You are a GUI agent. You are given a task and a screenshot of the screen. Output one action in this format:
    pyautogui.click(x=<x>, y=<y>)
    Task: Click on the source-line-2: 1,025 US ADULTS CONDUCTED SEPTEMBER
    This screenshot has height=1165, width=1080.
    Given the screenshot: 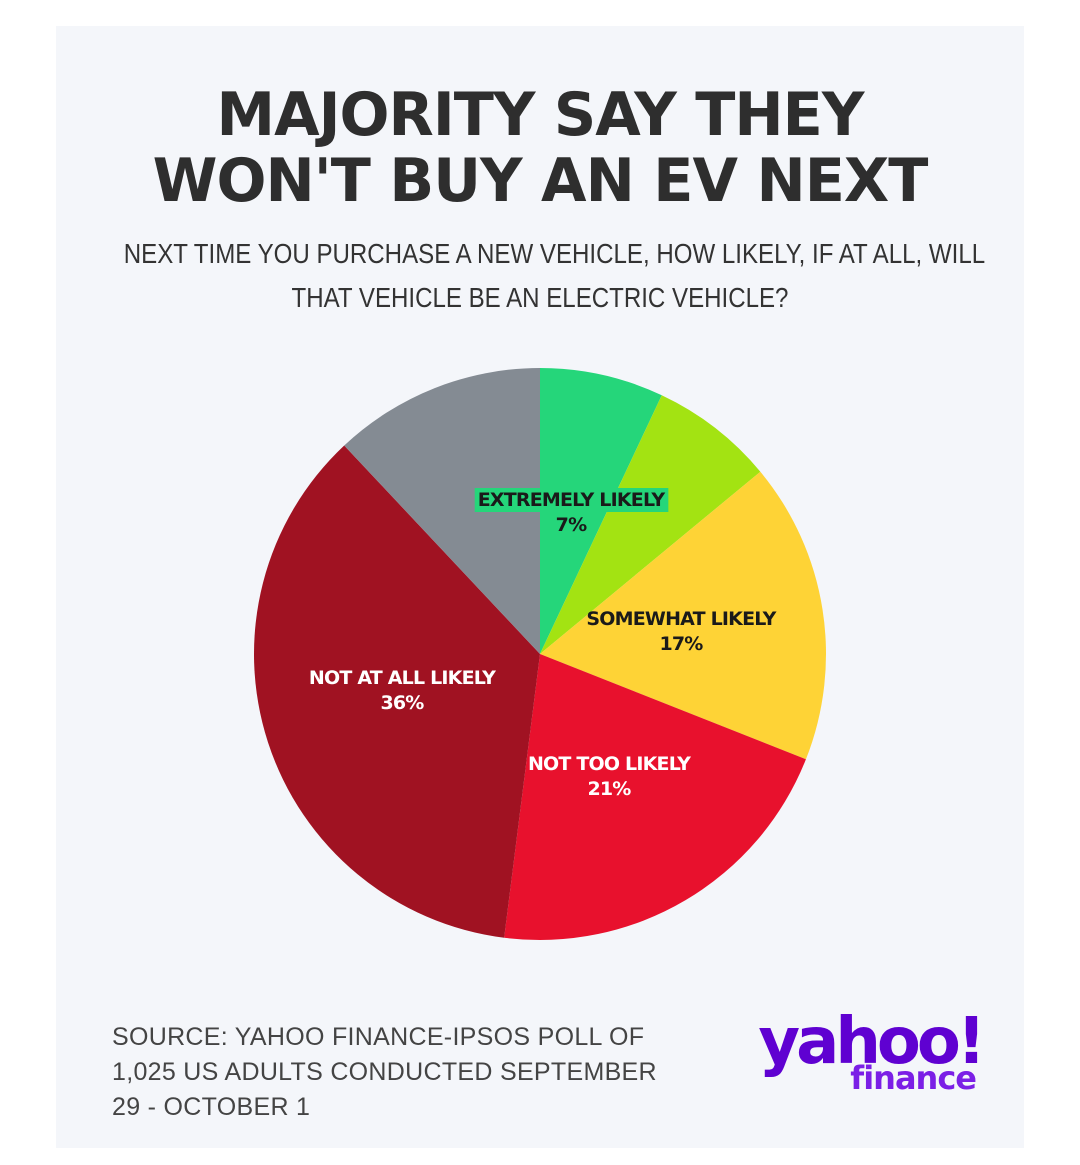 What is the action you would take?
    pyautogui.click(x=384, y=1072)
    